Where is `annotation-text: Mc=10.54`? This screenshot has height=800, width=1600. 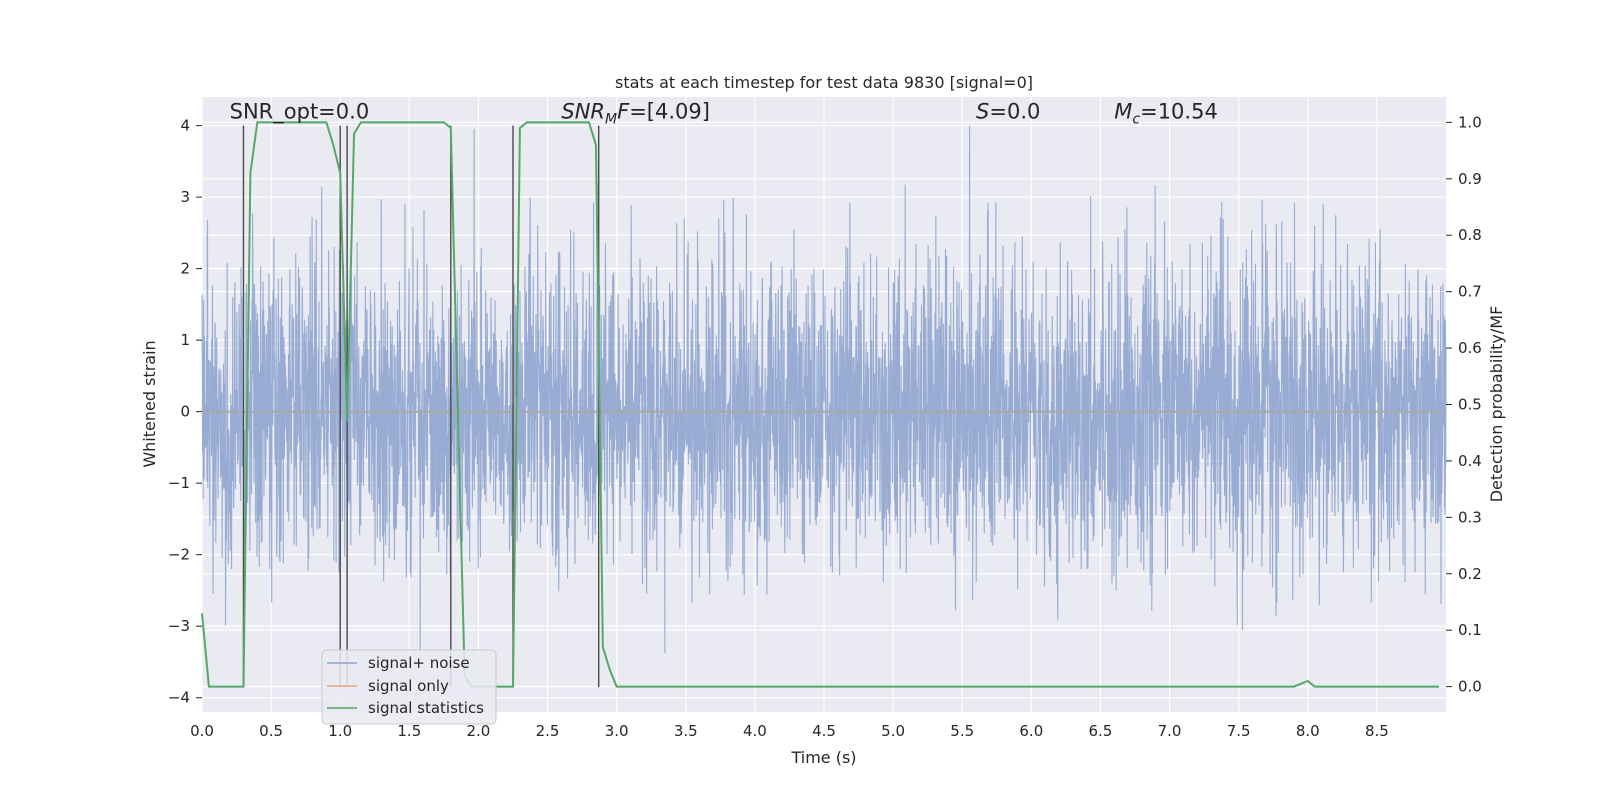 annotation-text: Mc=10.54 is located at coordinates (1166, 113).